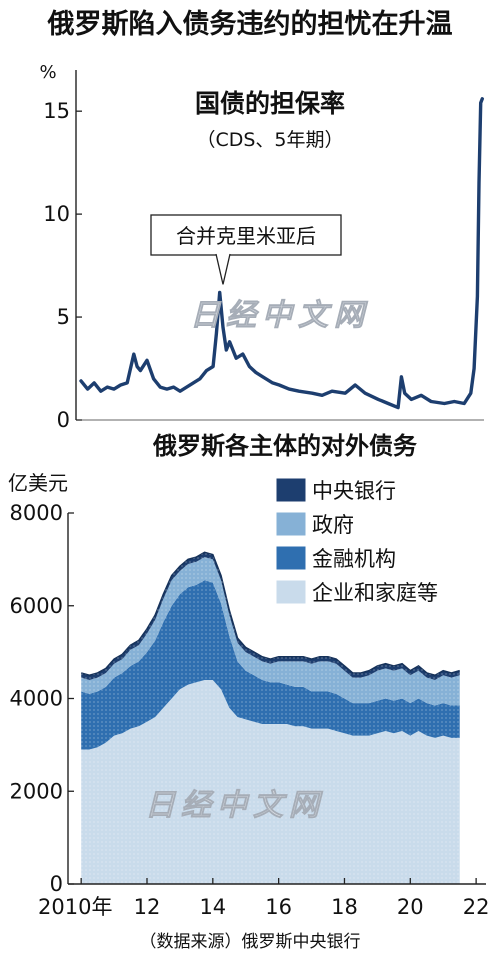  I want to click on debt-title: 俄罗斯各主体的对外债务, so click(285, 446).